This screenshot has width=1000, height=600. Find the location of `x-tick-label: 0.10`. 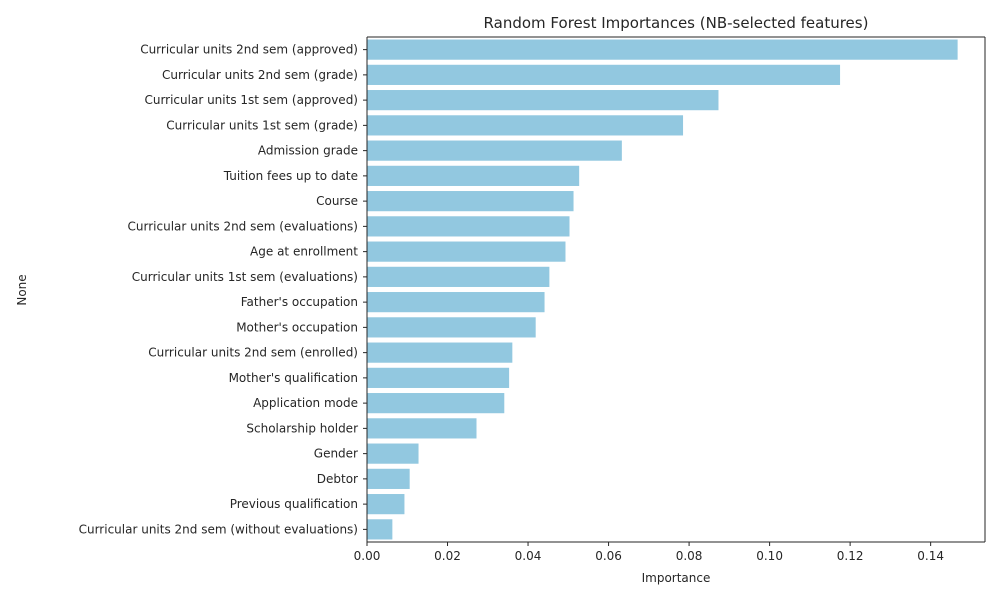

x-tick-label: 0.10 is located at coordinates (769, 556).